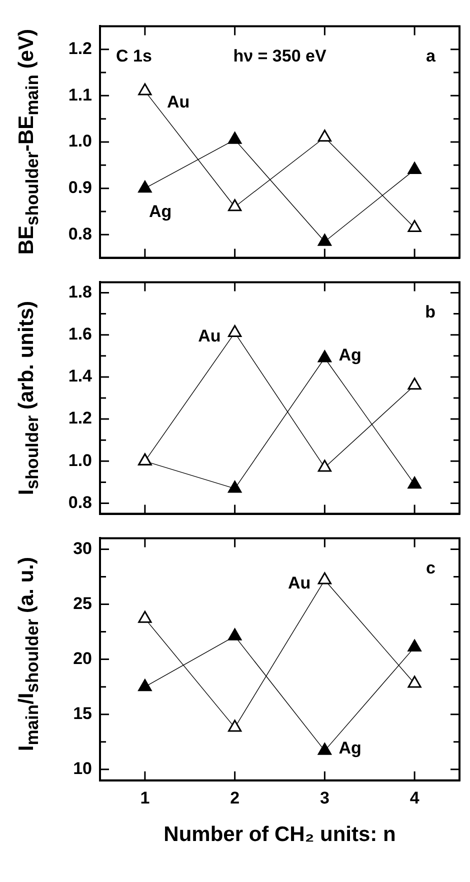  Describe the element at coordinates (430, 312) in the screenshot. I see `annotation: b` at that location.